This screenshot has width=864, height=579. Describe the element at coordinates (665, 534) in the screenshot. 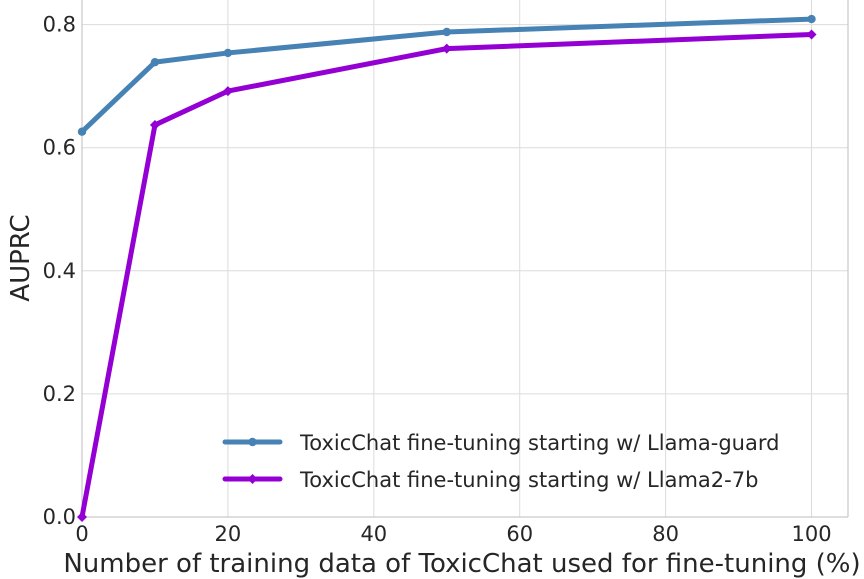

I see `x-tick-label: 80` at that location.